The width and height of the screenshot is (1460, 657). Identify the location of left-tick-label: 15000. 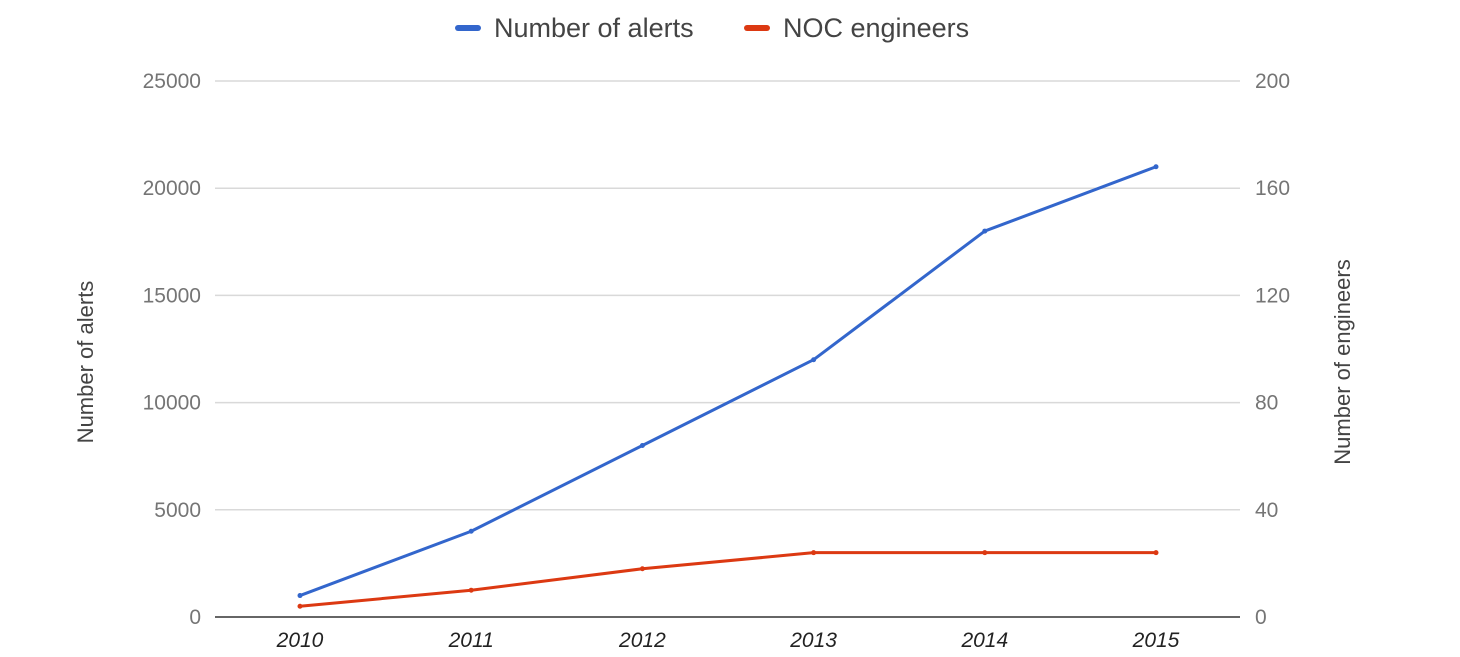
(172, 295).